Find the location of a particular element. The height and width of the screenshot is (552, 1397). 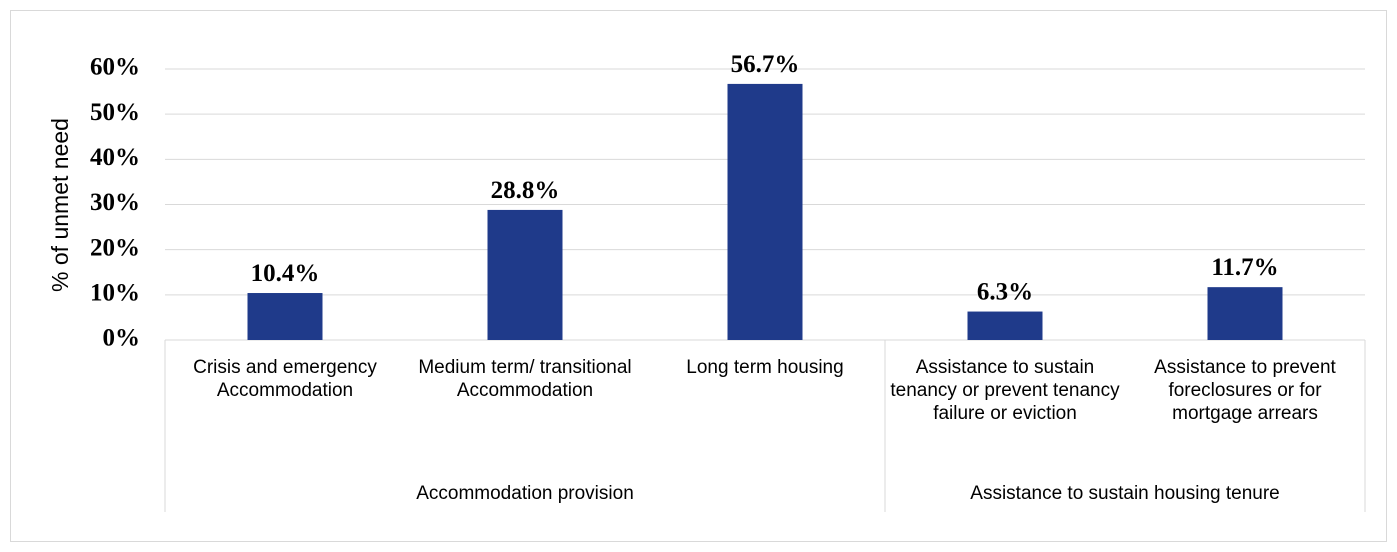

value-label: 10.4% is located at coordinates (285, 273).